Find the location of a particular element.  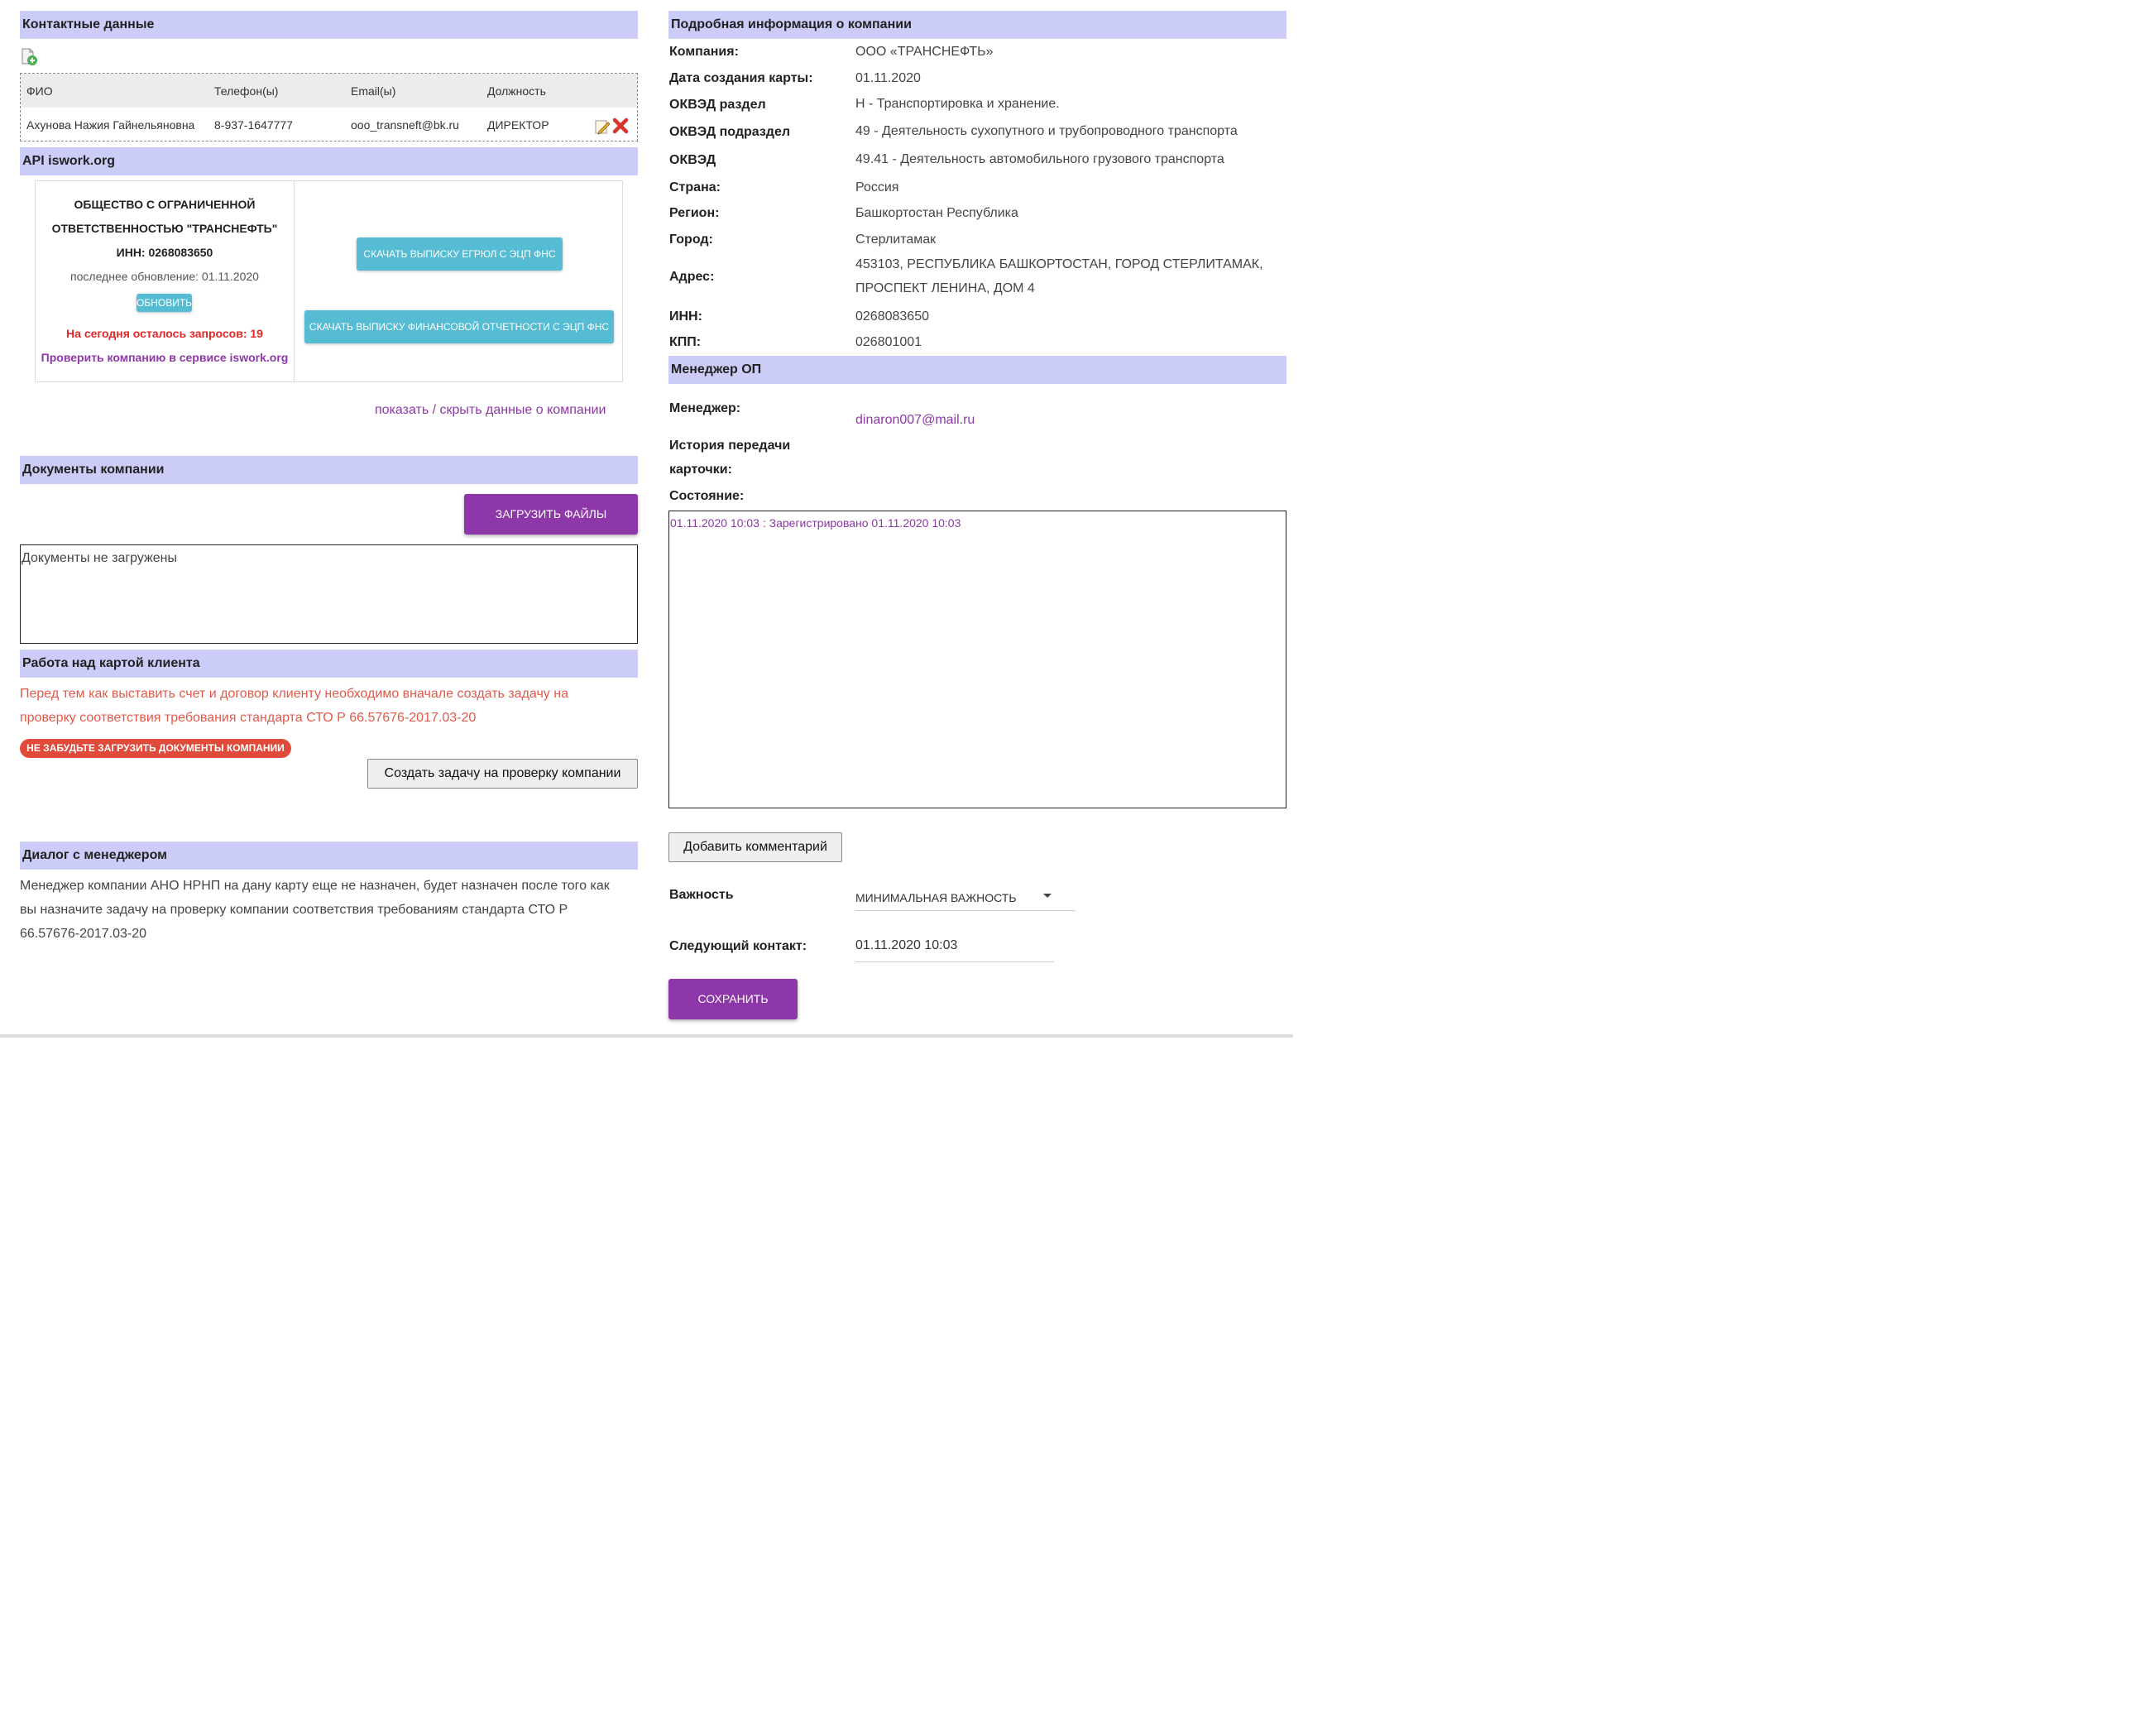

okved-subsection-label: ОКВЭД подраздел is located at coordinates (730, 132).